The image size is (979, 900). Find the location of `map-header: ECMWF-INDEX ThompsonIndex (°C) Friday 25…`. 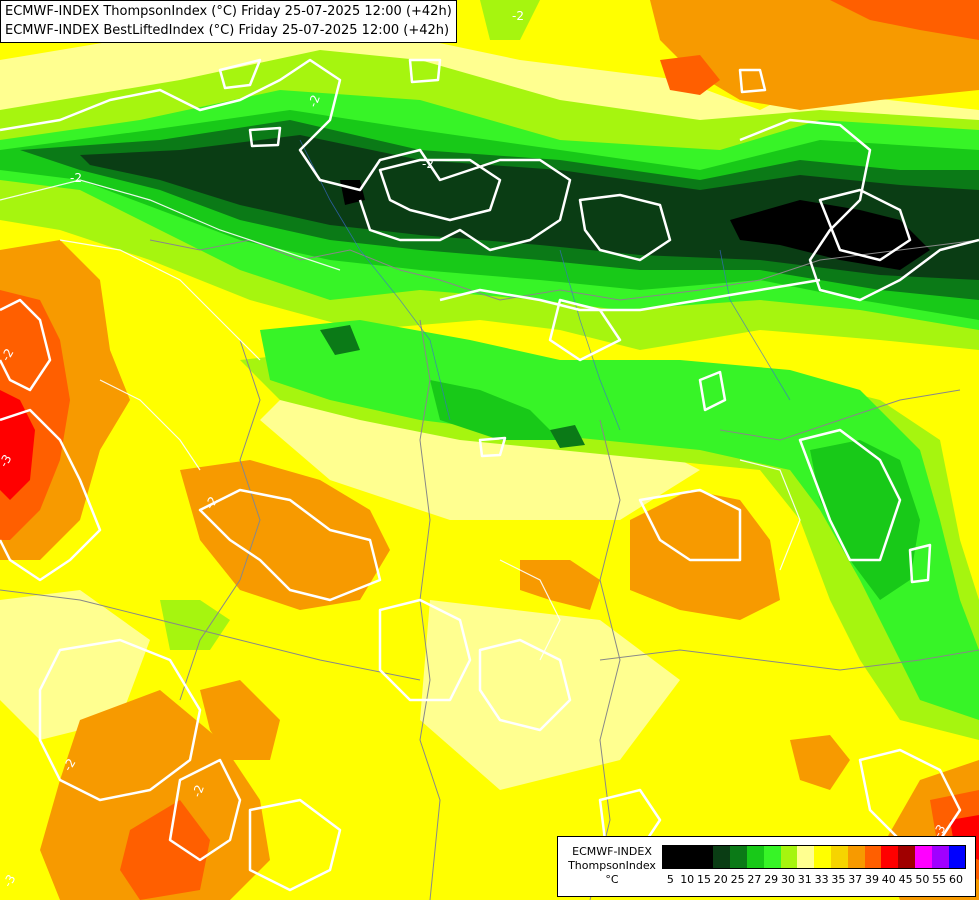

map-header: ECMWF-INDEX ThompsonIndex (°C) Friday 25… is located at coordinates (228, 21).